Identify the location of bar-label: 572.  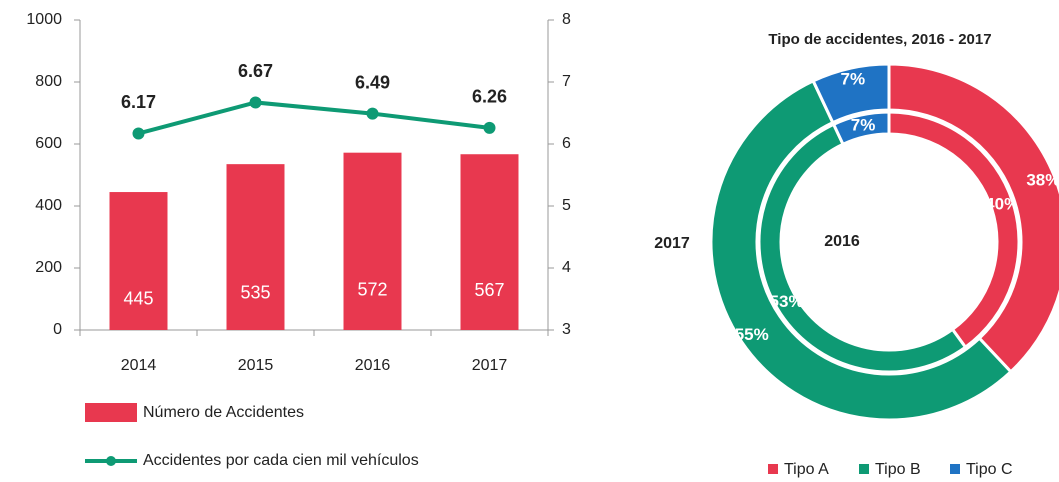
(372, 290).